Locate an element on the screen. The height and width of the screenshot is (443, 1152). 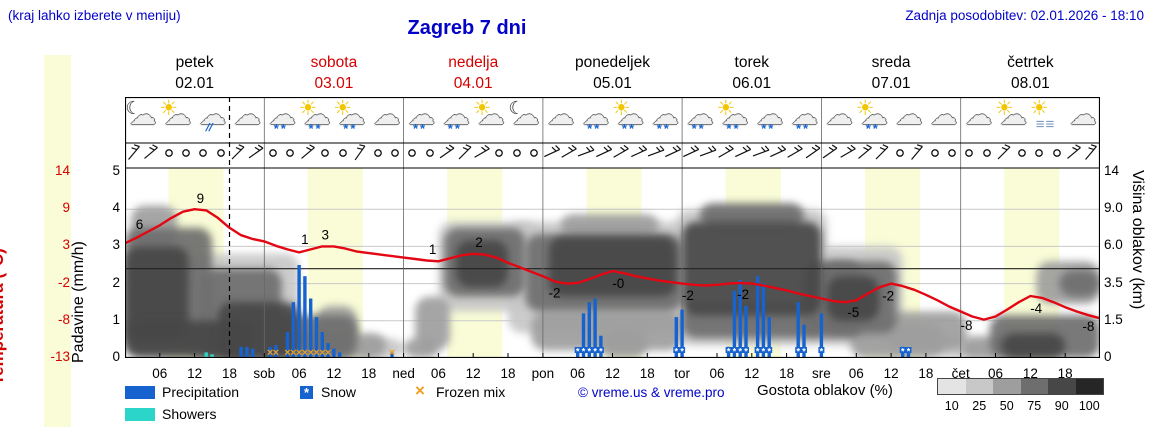
weather-icon-sun-fog: ☀ ≡≡ is located at coordinates (1048, 119).